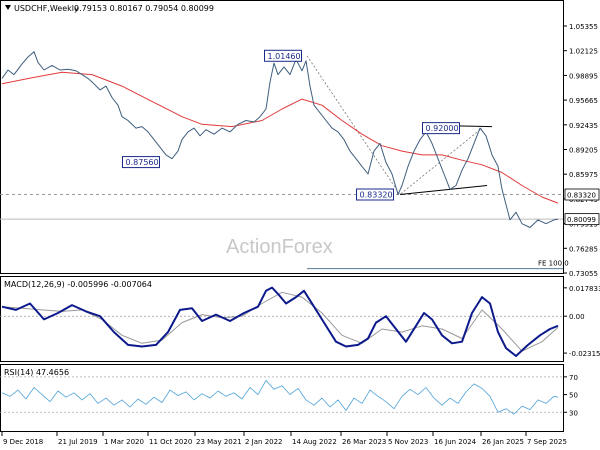 This screenshot has width=600, height=450. I want to click on y-tick-label: 0.89205, so click(583, 151).